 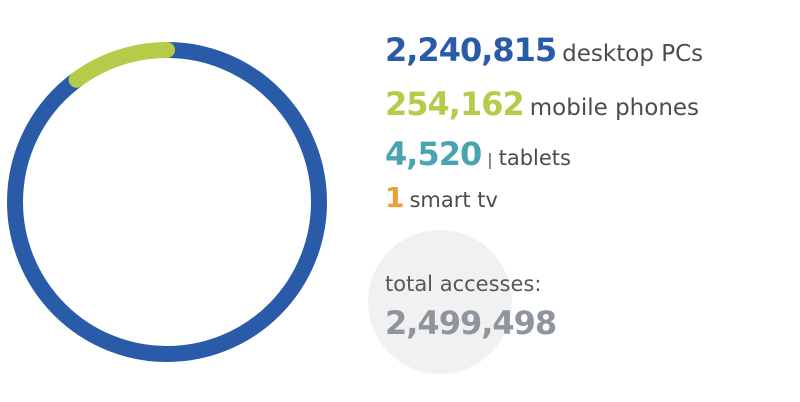 I want to click on legend-row-mobile: 254,162 mobile phones, so click(x=542, y=104).